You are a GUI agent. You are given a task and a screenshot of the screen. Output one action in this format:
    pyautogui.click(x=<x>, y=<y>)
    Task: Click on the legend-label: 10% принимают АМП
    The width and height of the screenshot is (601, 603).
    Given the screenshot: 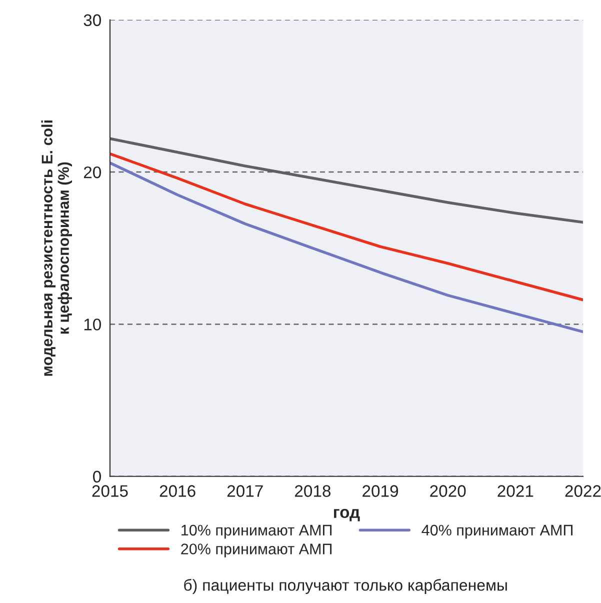 What is the action you would take?
    pyautogui.click(x=257, y=531)
    